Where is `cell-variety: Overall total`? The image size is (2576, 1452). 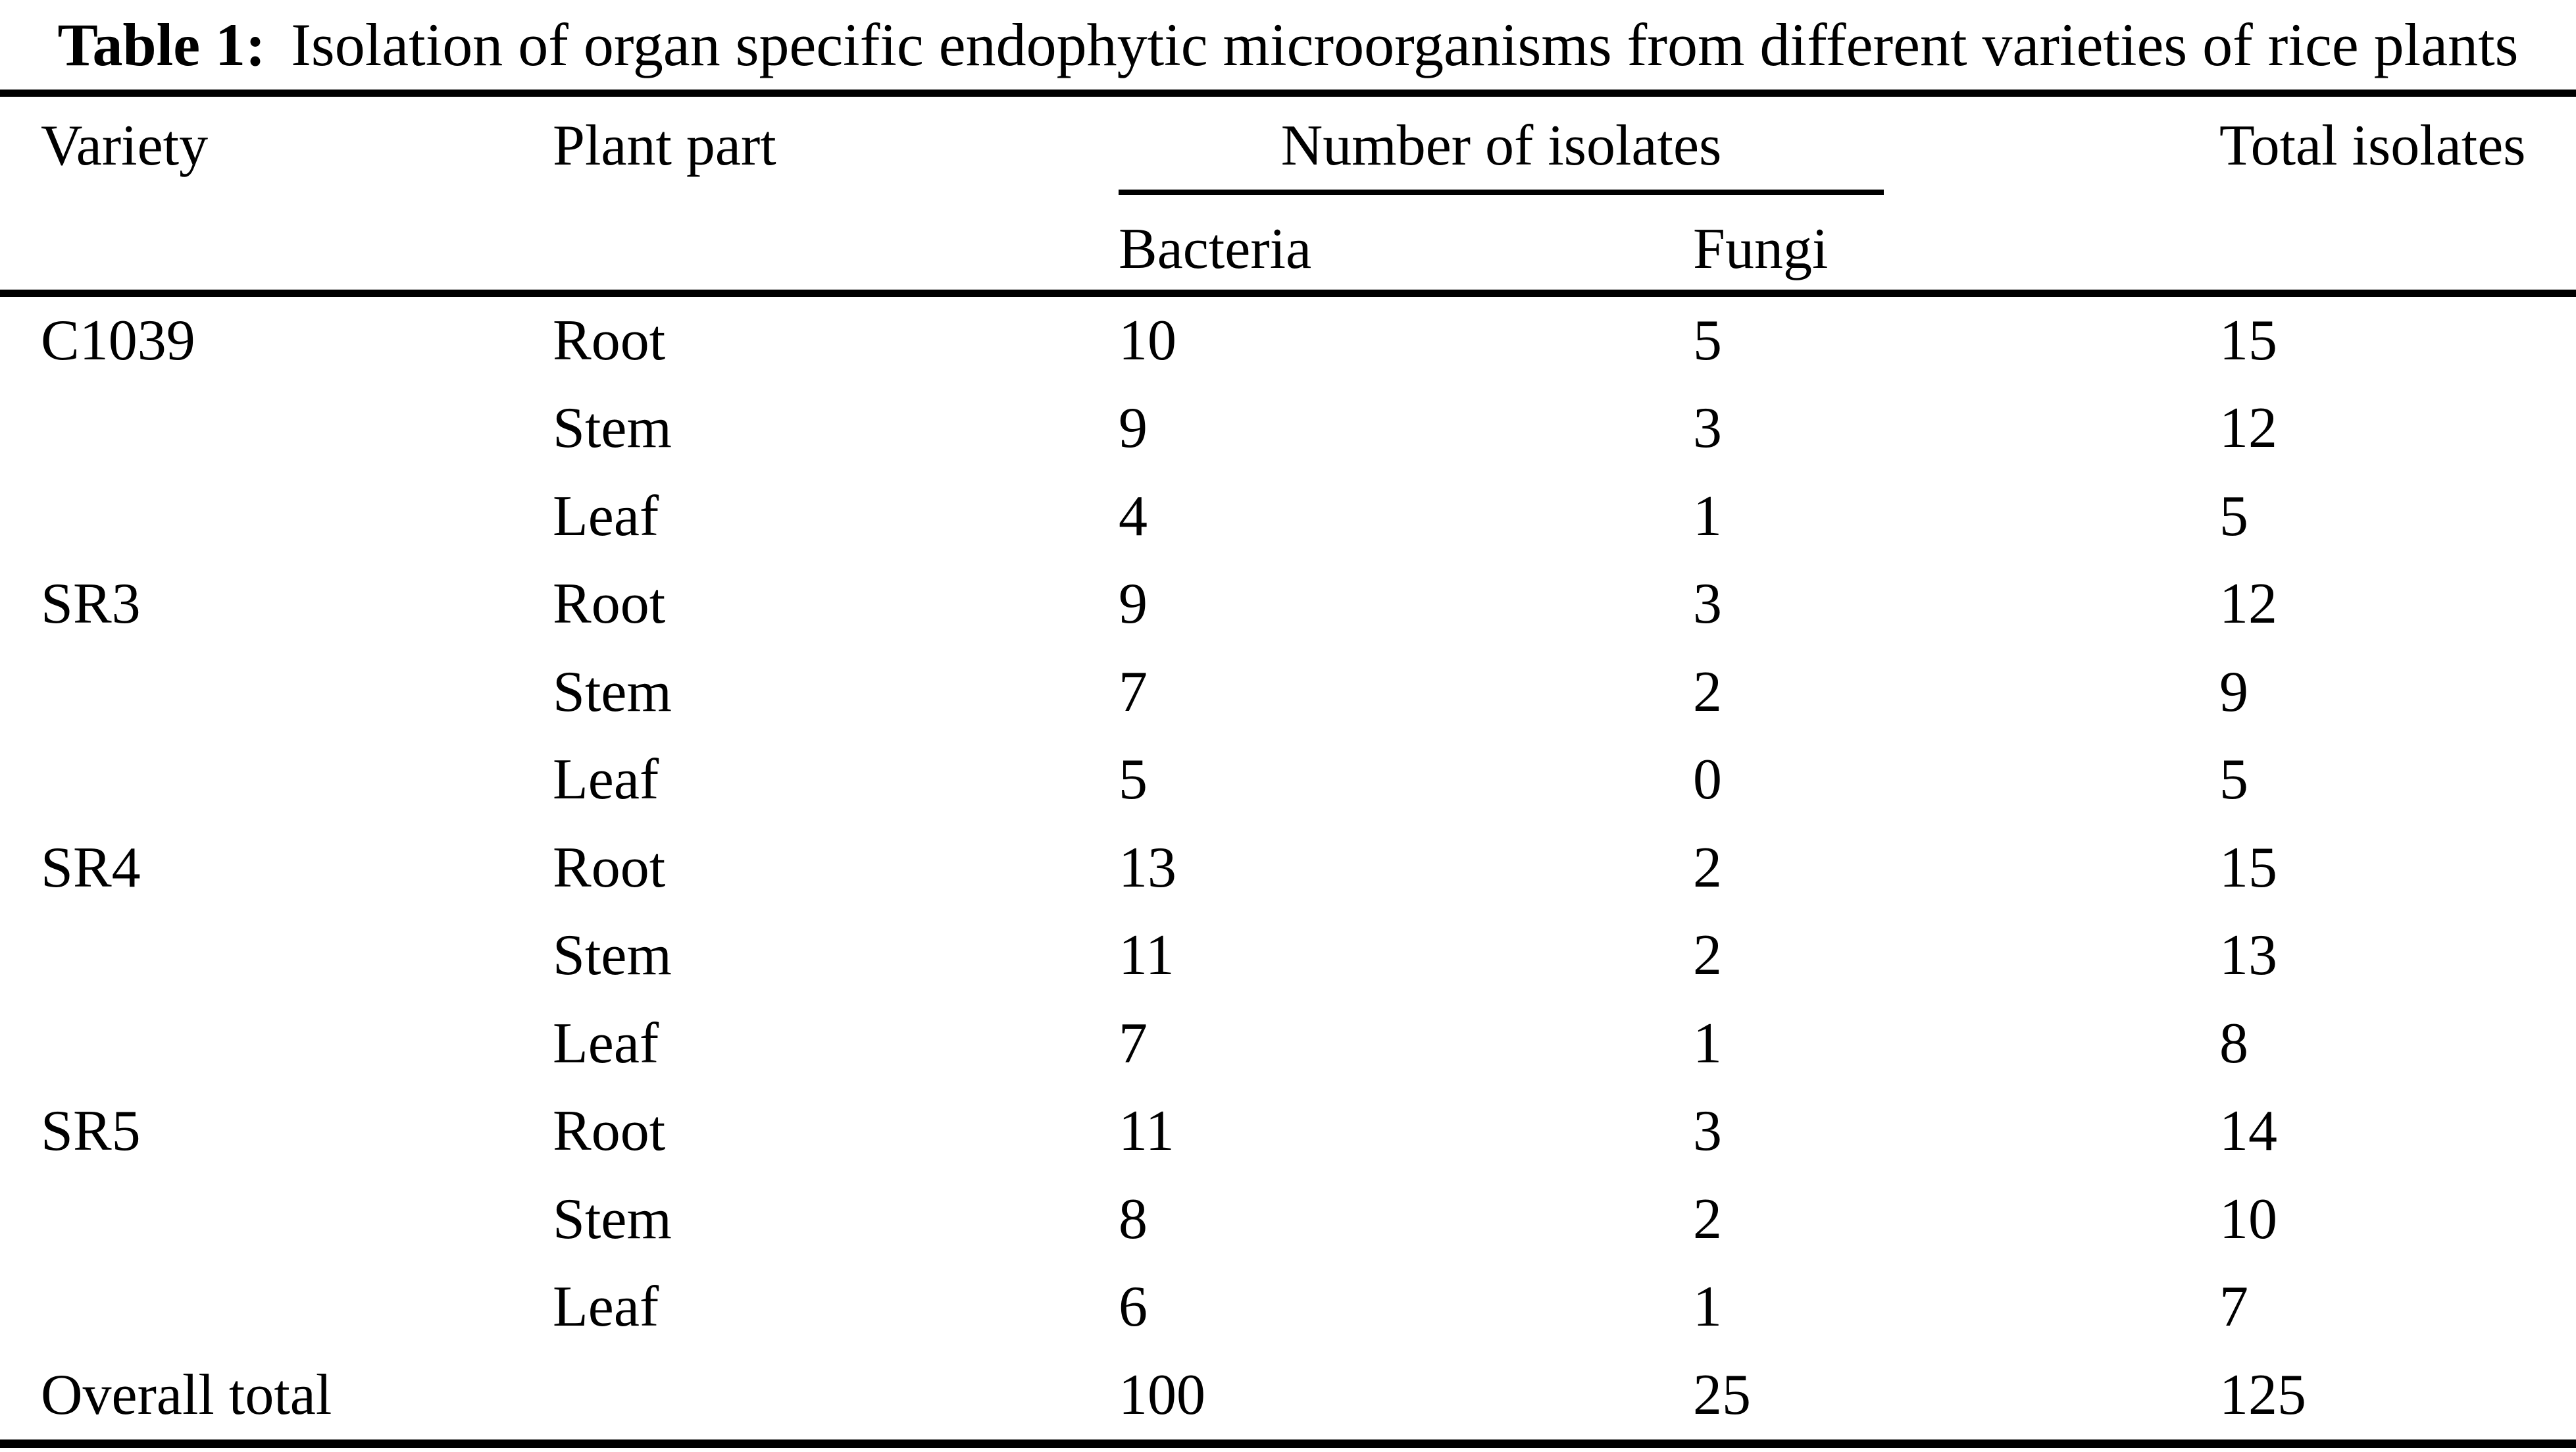 cell-variety: Overall total is located at coordinates (186, 1394).